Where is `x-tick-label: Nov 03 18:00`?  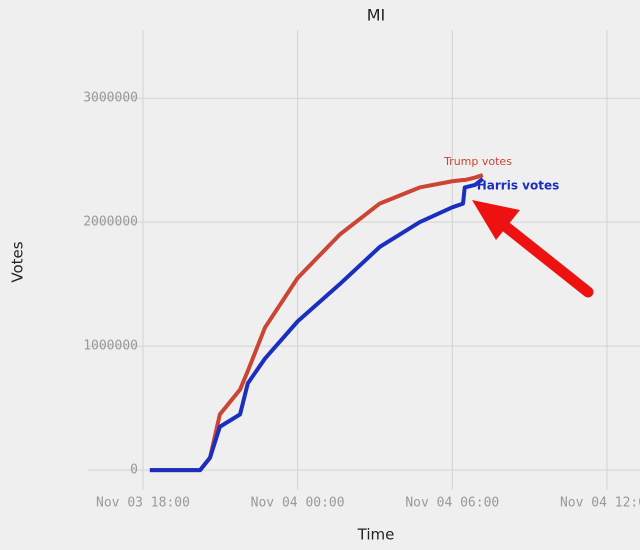 x-tick-label: Nov 03 18:00 is located at coordinates (143, 503).